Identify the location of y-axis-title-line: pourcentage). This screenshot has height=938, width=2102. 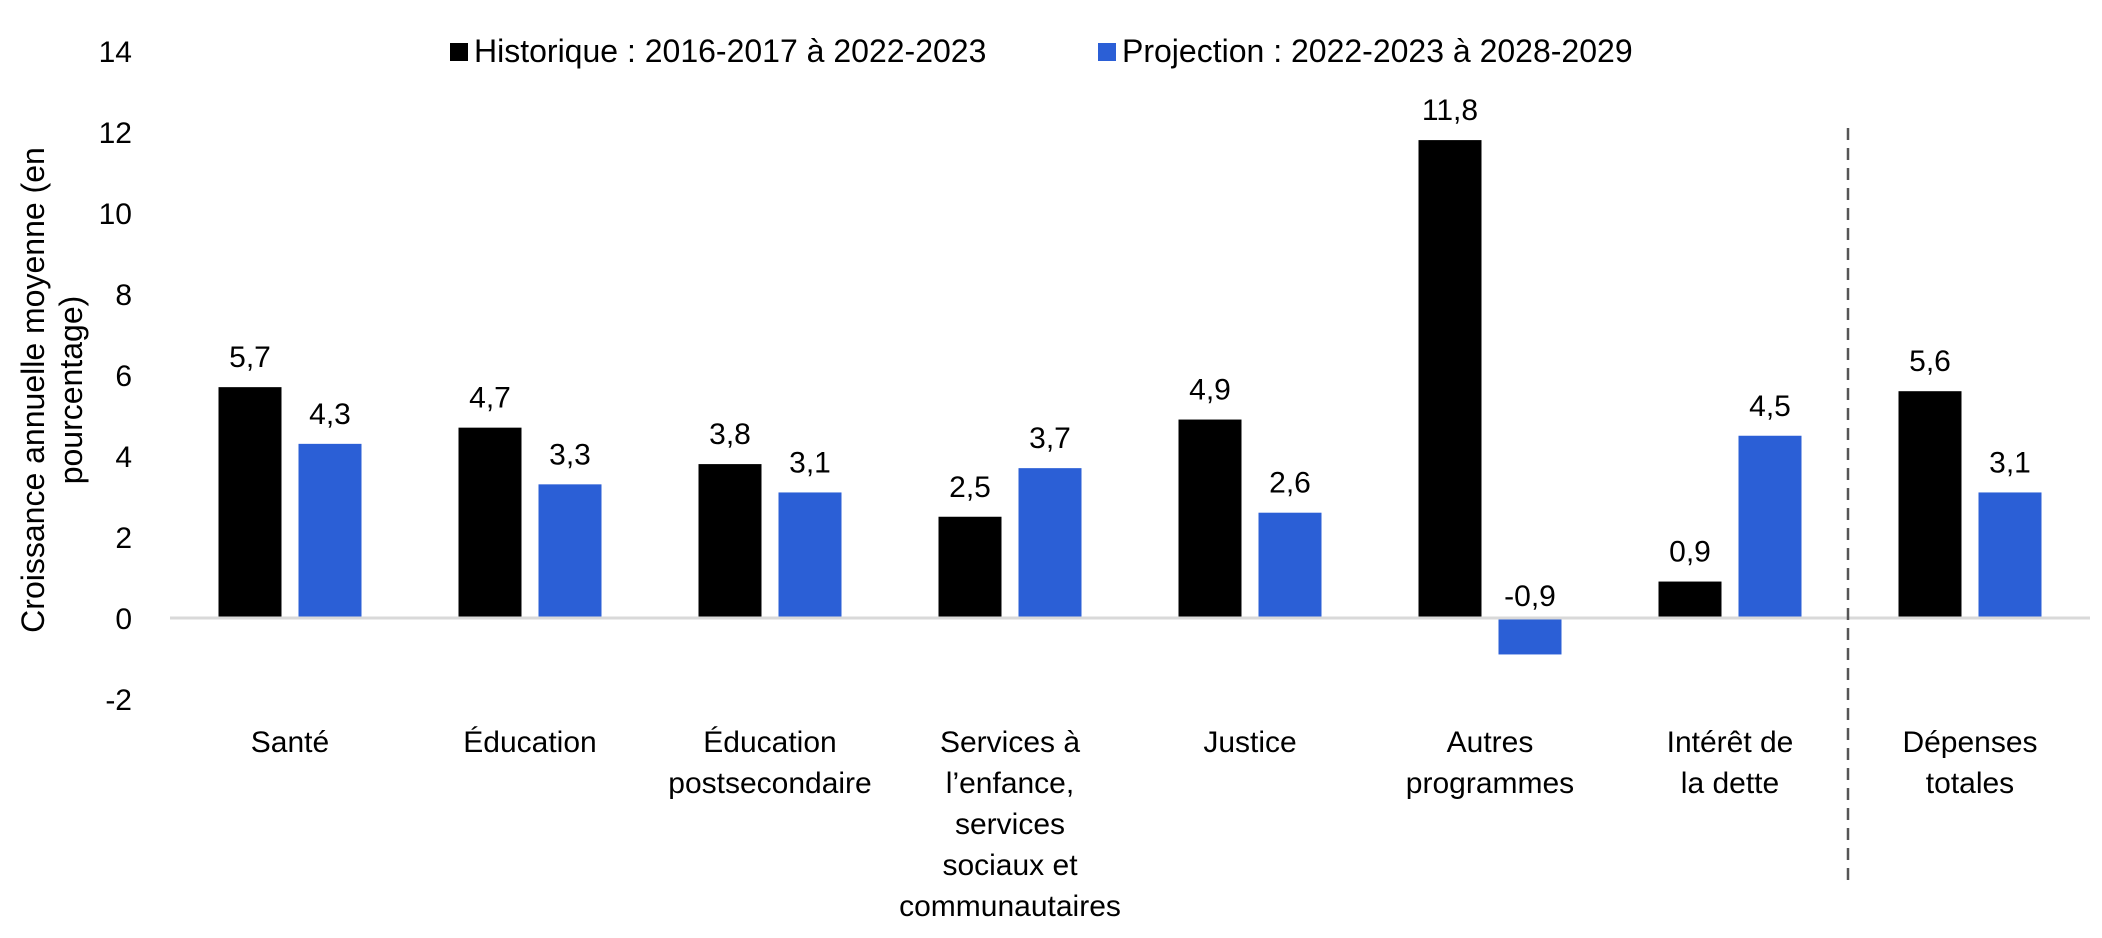
(71, 390).